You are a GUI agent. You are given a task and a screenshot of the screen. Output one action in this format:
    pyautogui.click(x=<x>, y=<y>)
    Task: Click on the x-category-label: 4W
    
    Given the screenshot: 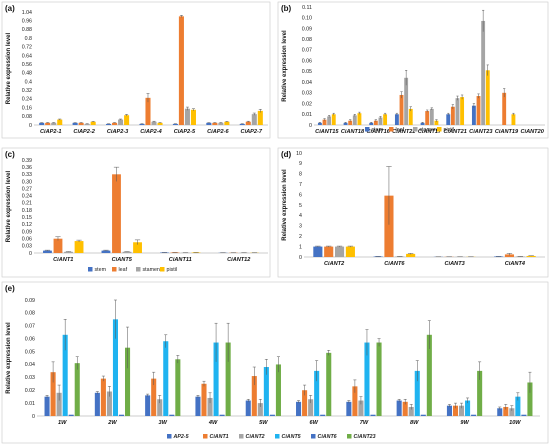 What is the action you would take?
    pyautogui.click(x=213, y=423)
    